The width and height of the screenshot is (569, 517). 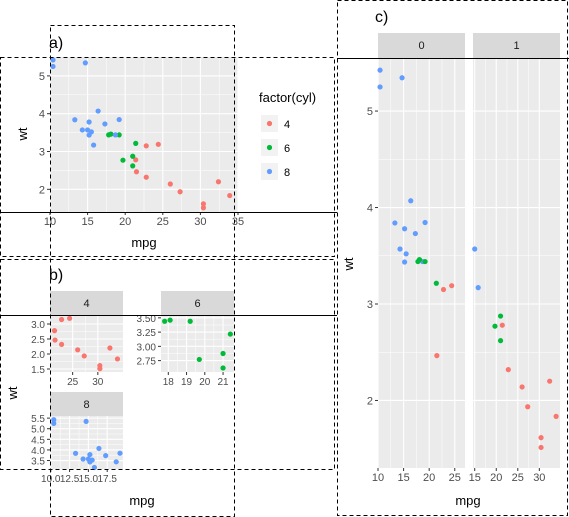 I want to click on c-facet-0-tick-label-y: 4, so click(x=370, y=209).